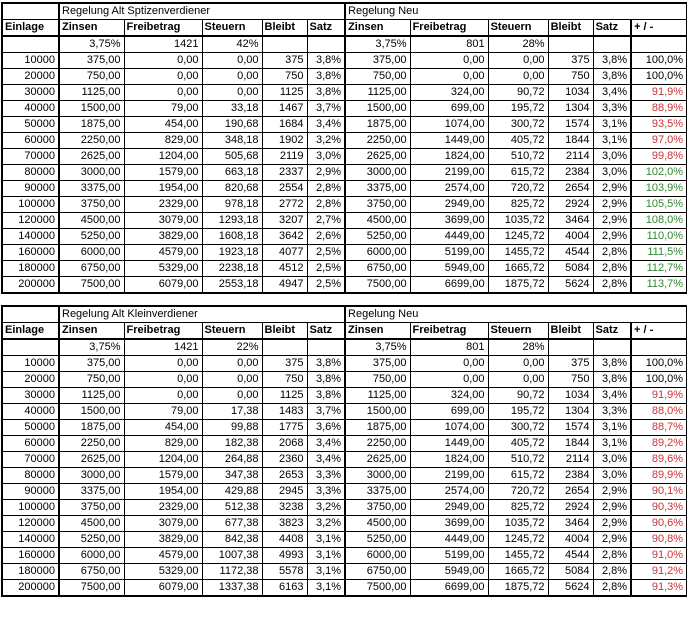  Describe the element at coordinates (232, 156) in the screenshot. I see `data-cell: 505,68` at that location.